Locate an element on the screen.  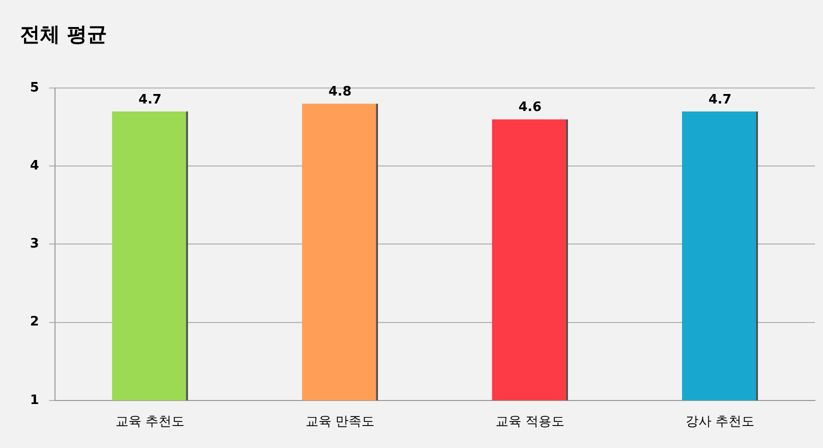
chart-title: 전체 평균 is located at coordinates (63, 34).